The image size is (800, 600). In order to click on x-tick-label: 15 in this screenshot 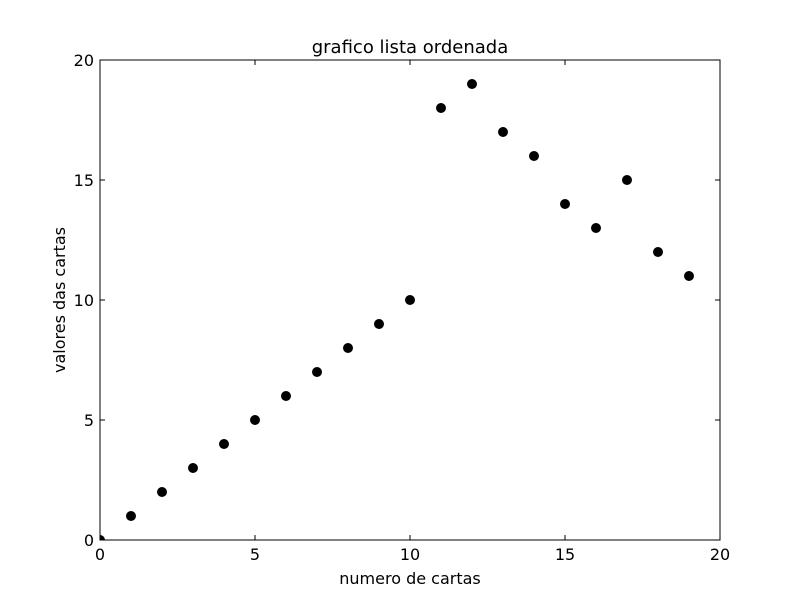, I will do `click(565, 554)`.